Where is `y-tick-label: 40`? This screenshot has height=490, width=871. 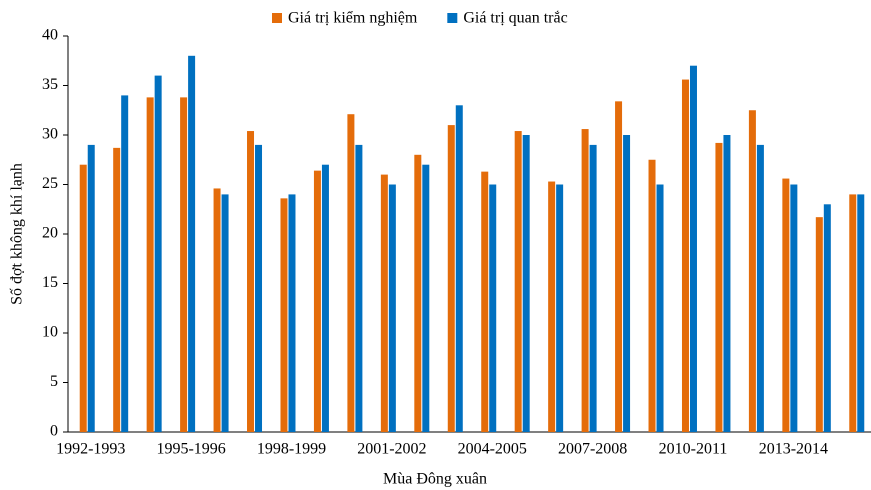 y-tick-label: 40 is located at coordinates (50, 35).